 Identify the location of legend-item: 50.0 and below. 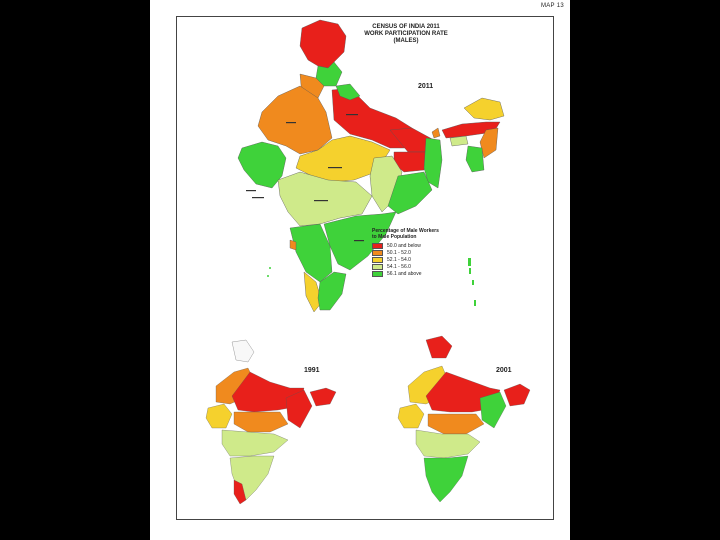
(405, 245).